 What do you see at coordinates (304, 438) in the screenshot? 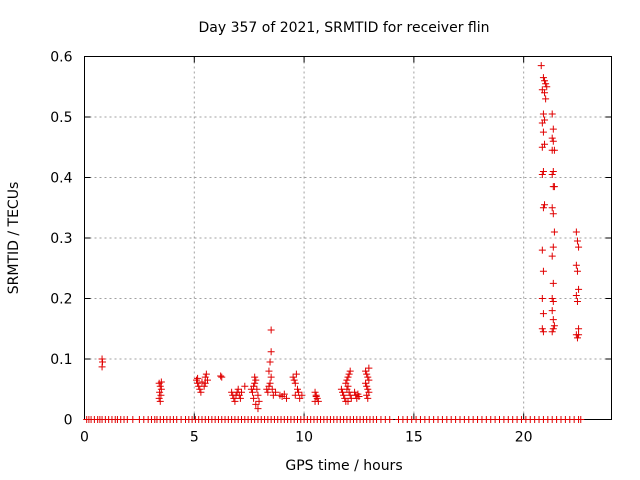
I see `x-tick-label: 10` at bounding box center [304, 438].